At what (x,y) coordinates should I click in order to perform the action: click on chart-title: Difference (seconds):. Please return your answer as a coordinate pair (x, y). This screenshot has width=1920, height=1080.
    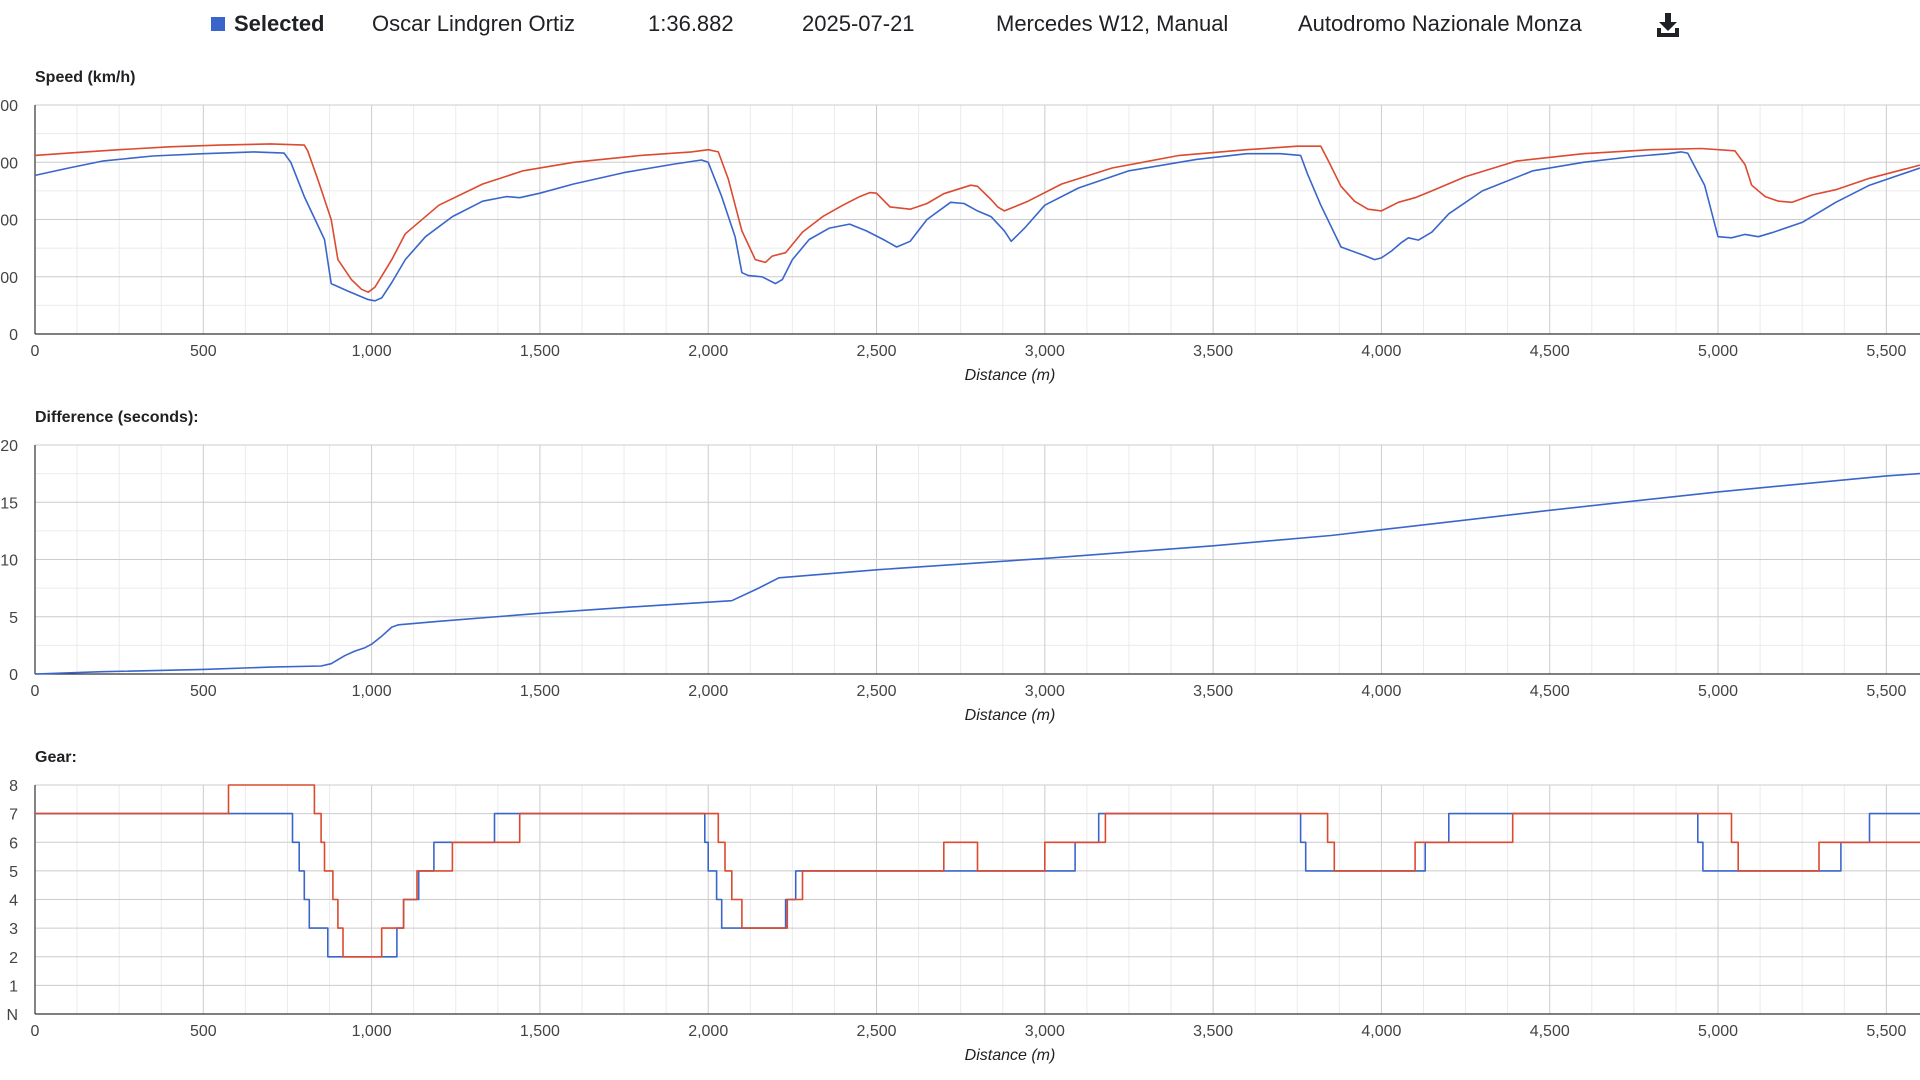
    Looking at the image, I should click on (117, 417).